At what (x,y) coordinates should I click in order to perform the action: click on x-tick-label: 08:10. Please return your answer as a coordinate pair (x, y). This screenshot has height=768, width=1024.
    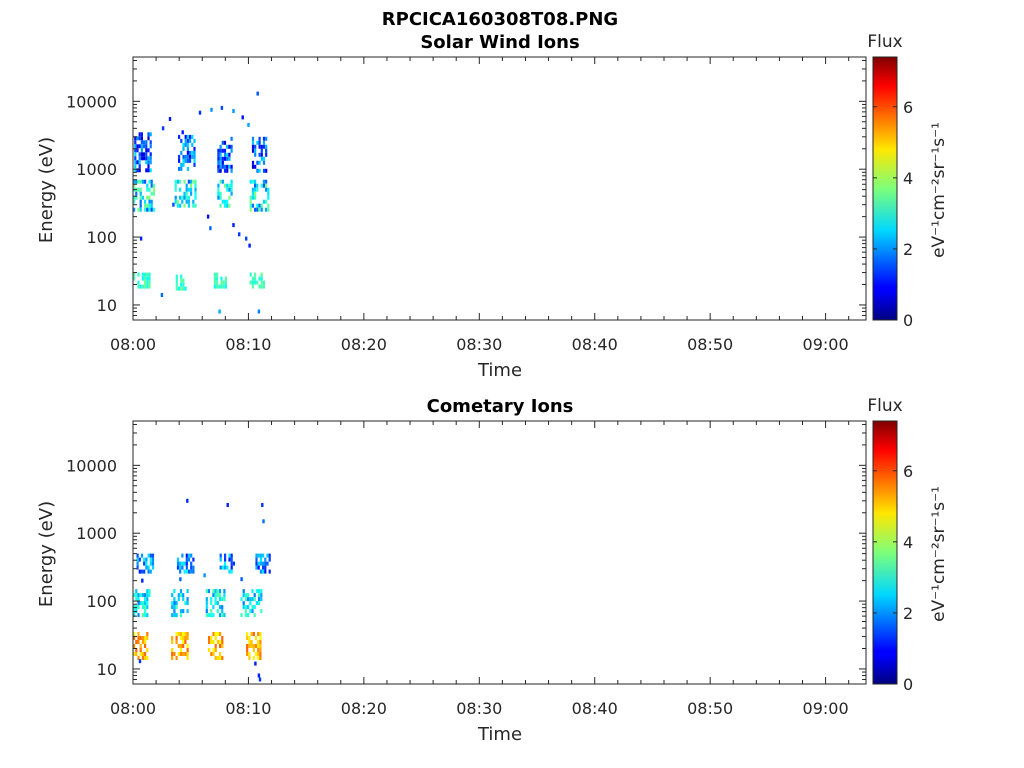
    Looking at the image, I should click on (248, 708).